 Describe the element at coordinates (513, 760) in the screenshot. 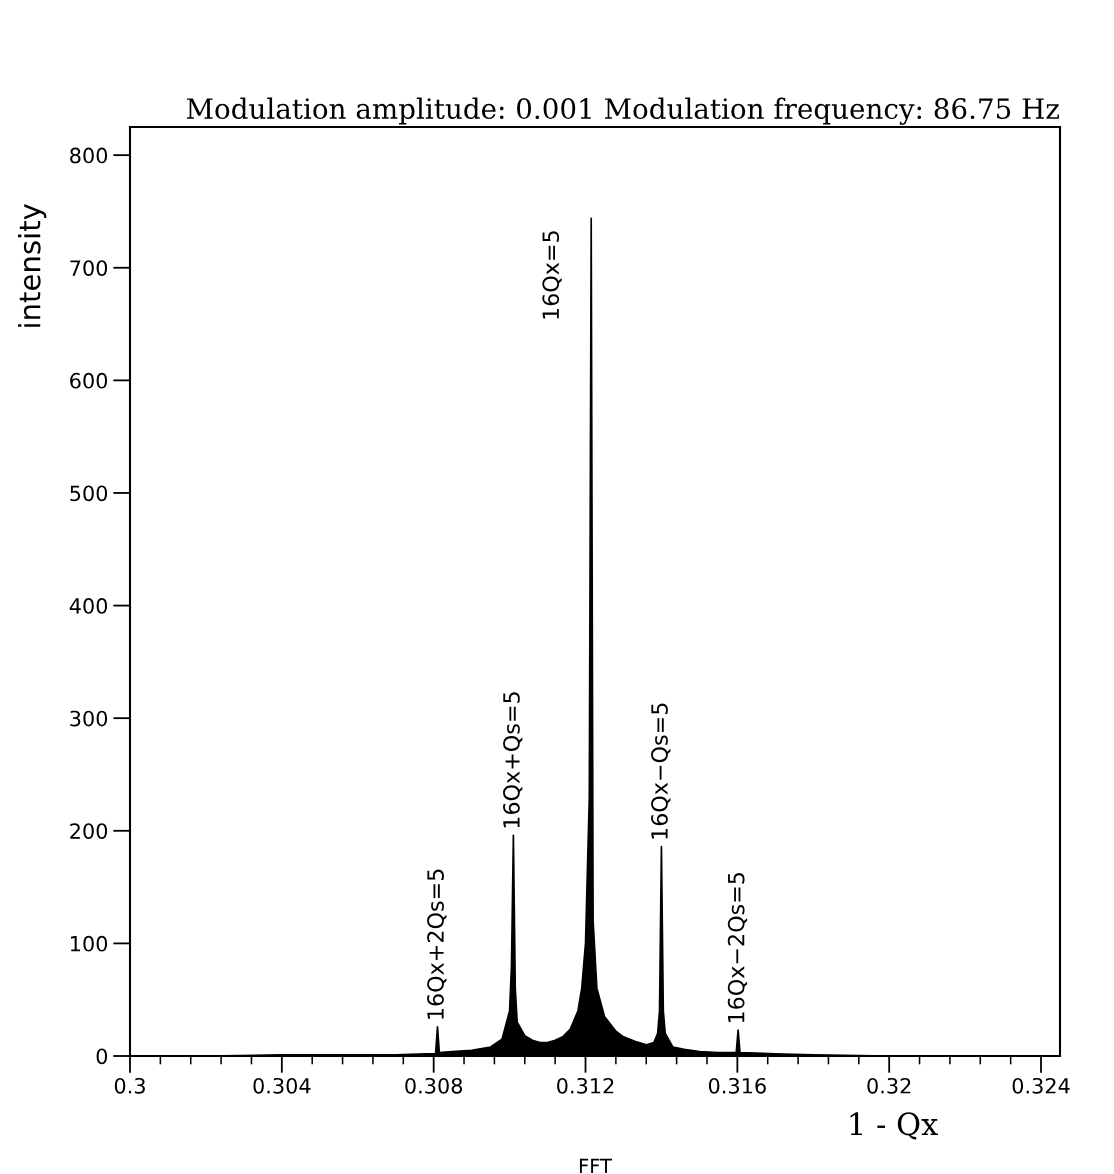

I see `annotation: 16Qx+Qs=5` at that location.